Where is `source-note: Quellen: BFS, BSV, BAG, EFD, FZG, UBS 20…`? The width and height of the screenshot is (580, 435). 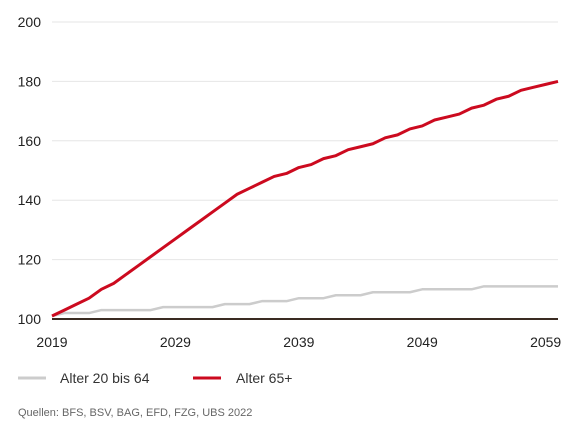
source-note: Quellen: BFS, BSV, BAG, EFD, FZG, UBS 20… is located at coordinates (135, 413).